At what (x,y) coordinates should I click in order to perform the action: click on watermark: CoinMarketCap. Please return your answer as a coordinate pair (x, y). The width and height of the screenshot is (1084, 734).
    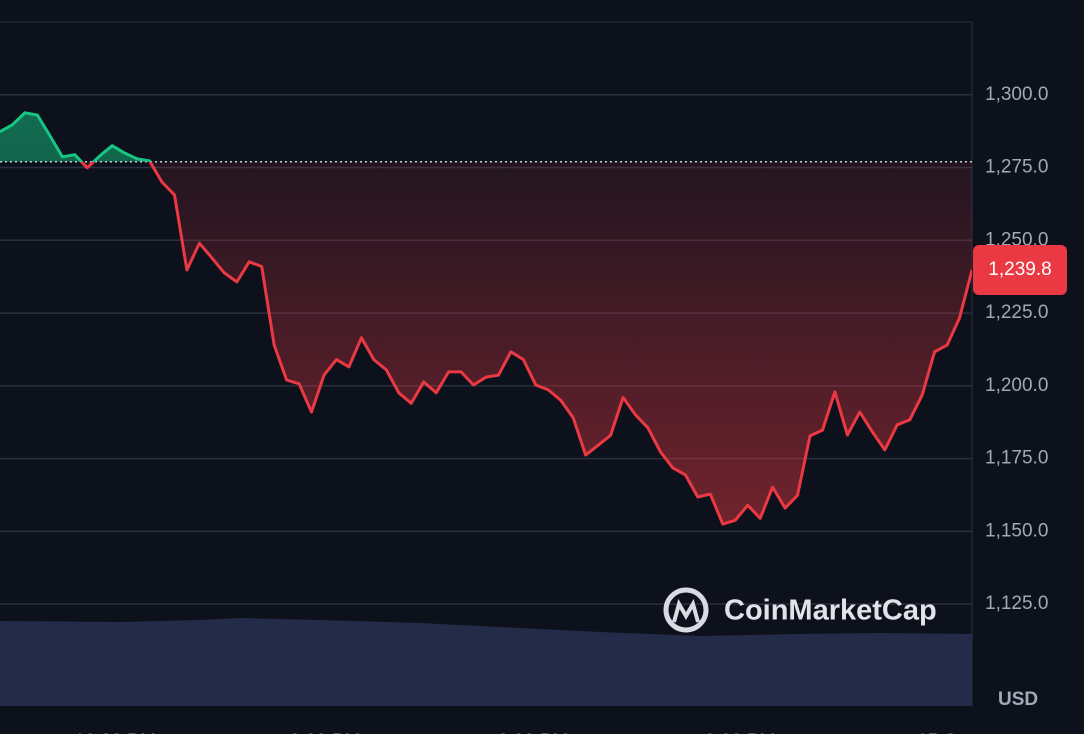
    Looking at the image, I should click on (800, 610).